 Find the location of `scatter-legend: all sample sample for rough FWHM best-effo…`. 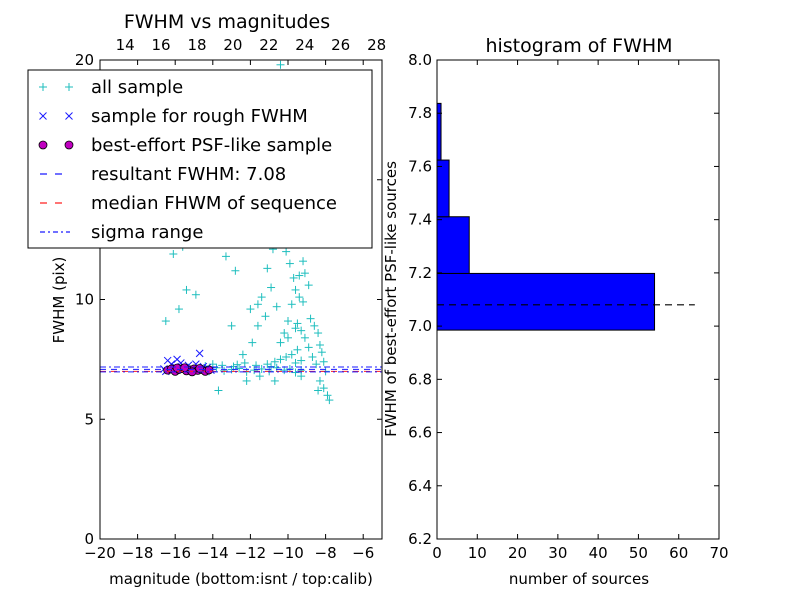

scatter-legend: all sample sample for rough FWHM best-effo… is located at coordinates (200, 159).